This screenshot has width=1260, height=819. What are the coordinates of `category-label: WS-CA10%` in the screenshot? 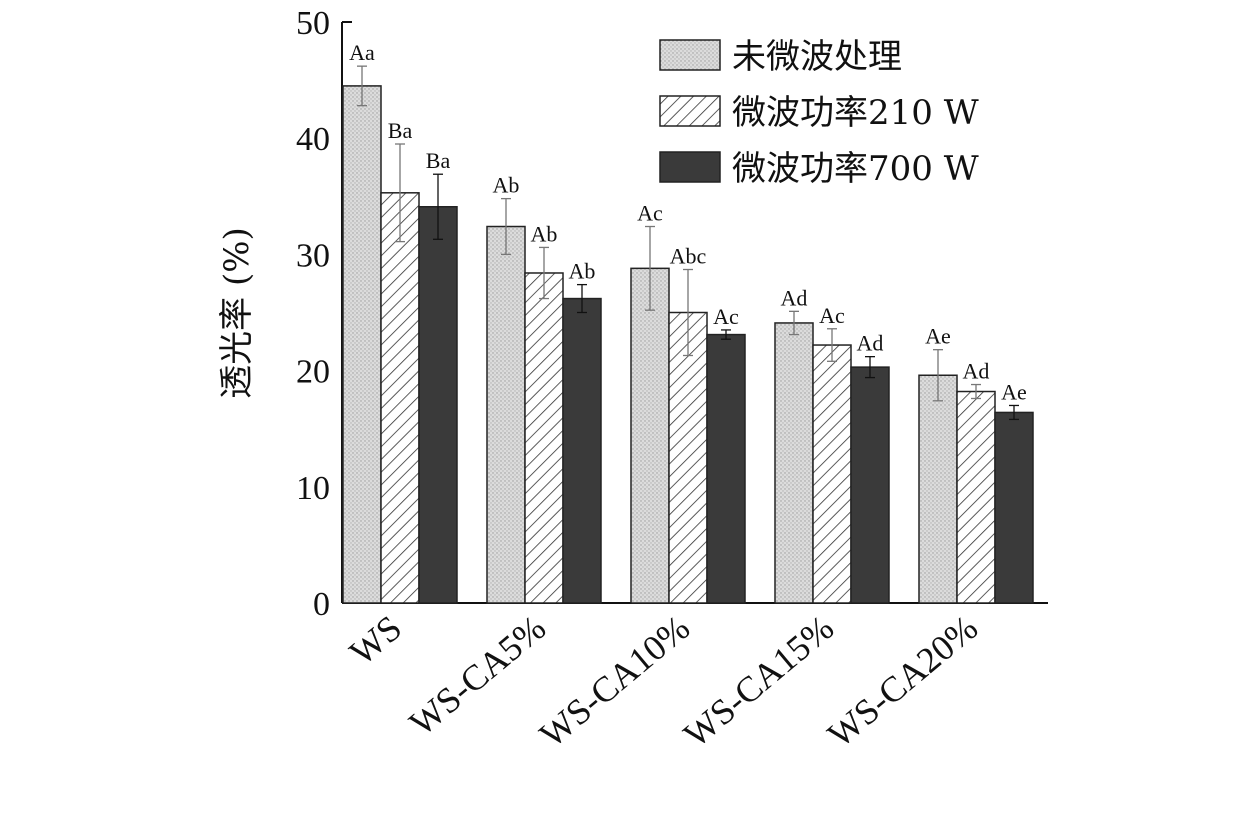 It's located at (614, 681).